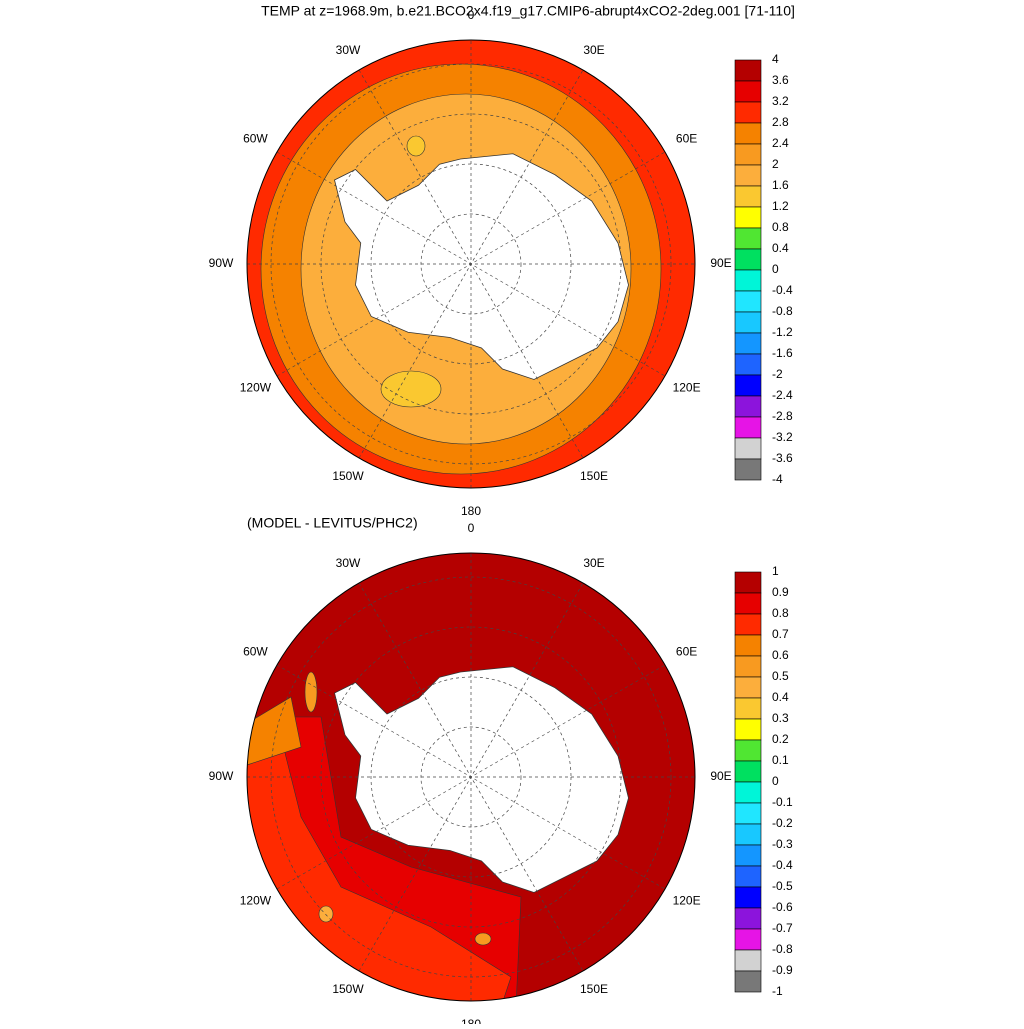 The width and height of the screenshot is (1024, 1029). What do you see at coordinates (782, 928) in the screenshot?
I see `colorbar-label: -0.7` at bounding box center [782, 928].